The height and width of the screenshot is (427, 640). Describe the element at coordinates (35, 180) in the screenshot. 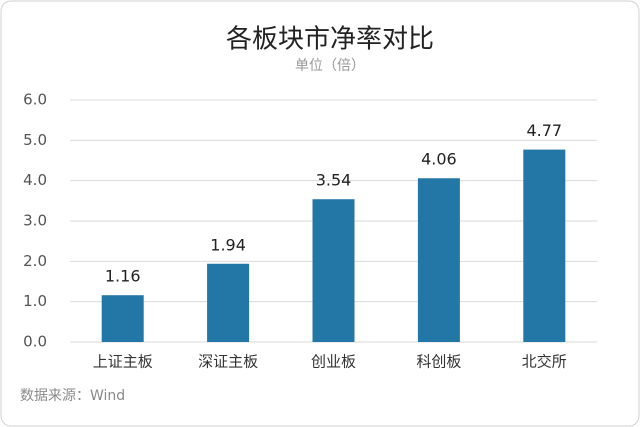

I see `y-tick-label: 4.0` at that location.